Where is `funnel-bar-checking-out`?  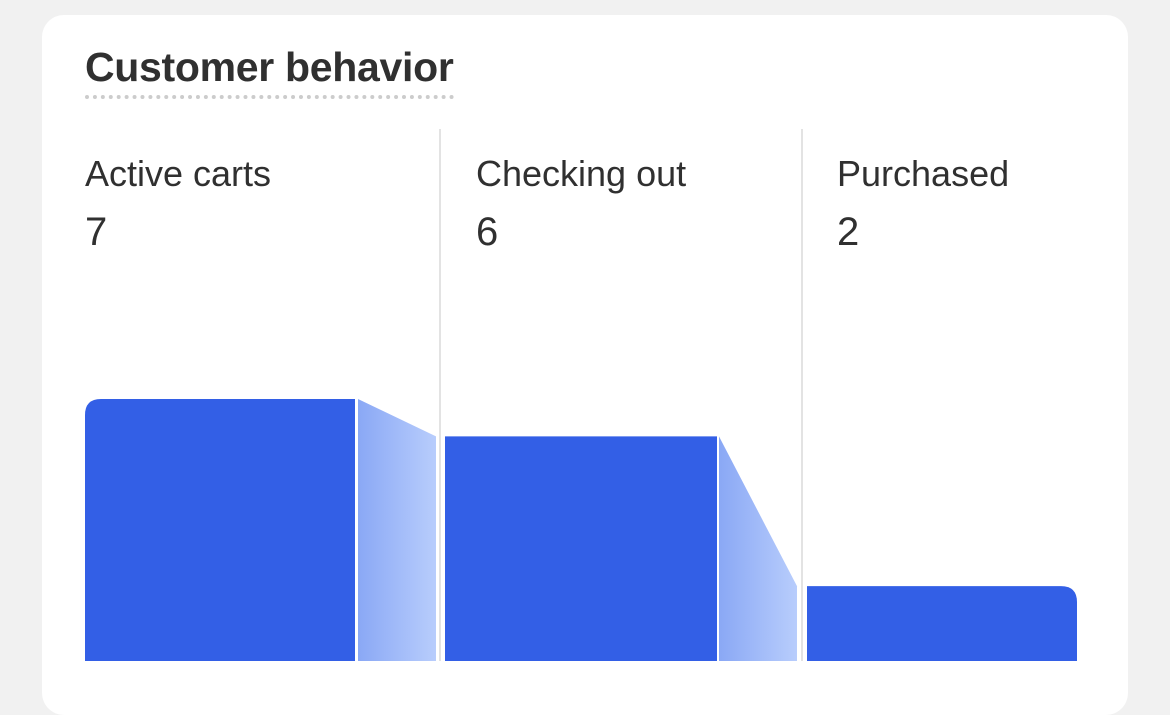 funnel-bar-checking-out is located at coordinates (581, 548).